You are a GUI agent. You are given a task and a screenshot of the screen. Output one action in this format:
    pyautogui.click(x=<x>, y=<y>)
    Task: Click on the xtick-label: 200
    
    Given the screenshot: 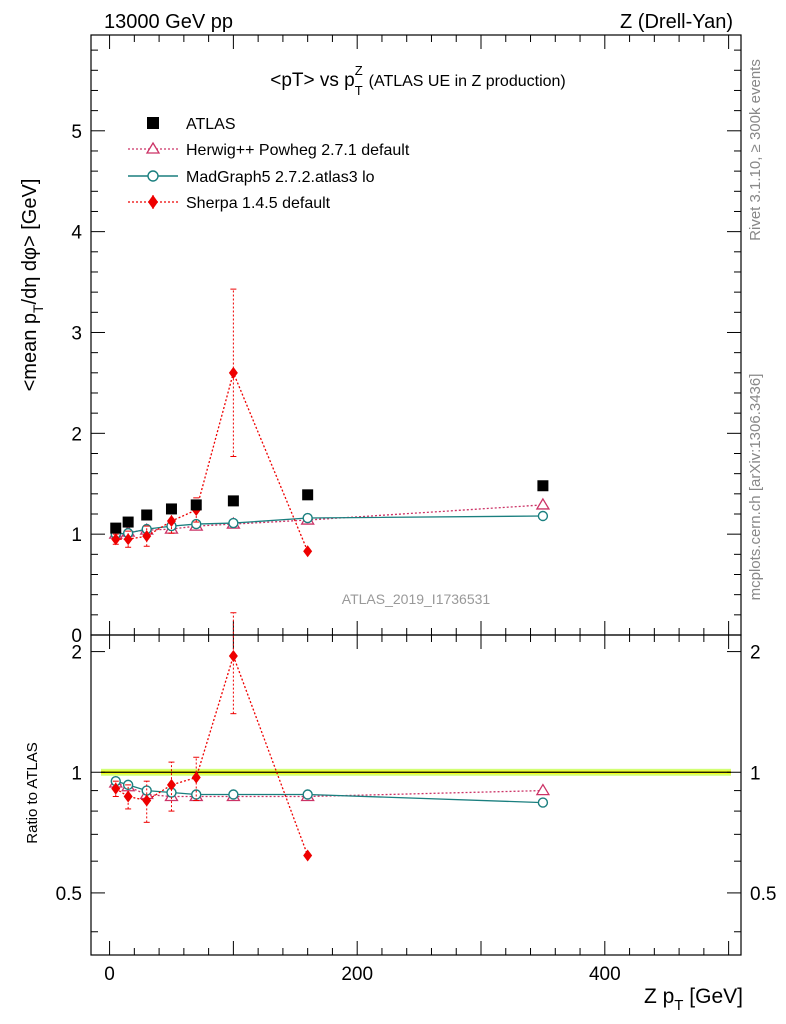 What is the action you would take?
    pyautogui.click(x=357, y=974)
    